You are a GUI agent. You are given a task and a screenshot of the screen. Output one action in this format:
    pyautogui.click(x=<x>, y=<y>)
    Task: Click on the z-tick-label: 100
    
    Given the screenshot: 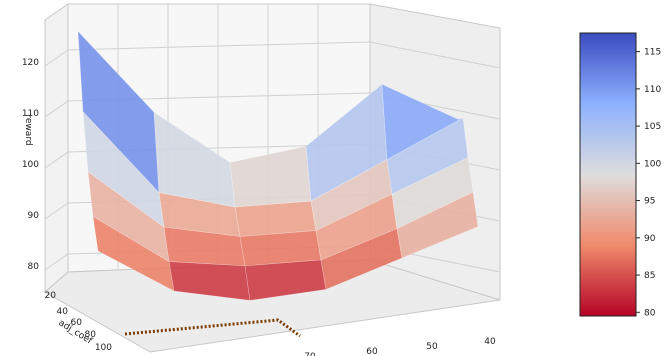 What is the action you would take?
    pyautogui.click(x=30, y=165)
    